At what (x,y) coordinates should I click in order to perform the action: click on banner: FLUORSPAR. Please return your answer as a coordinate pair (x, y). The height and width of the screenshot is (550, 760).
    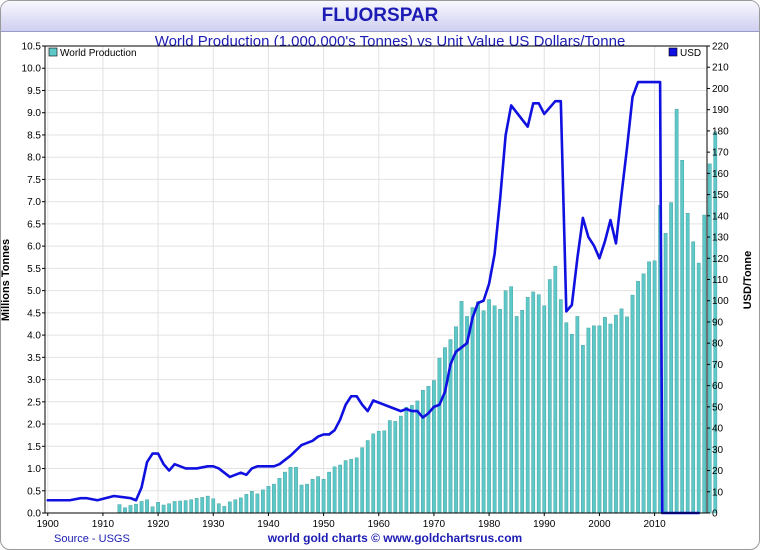
    Looking at the image, I should click on (380, 16).